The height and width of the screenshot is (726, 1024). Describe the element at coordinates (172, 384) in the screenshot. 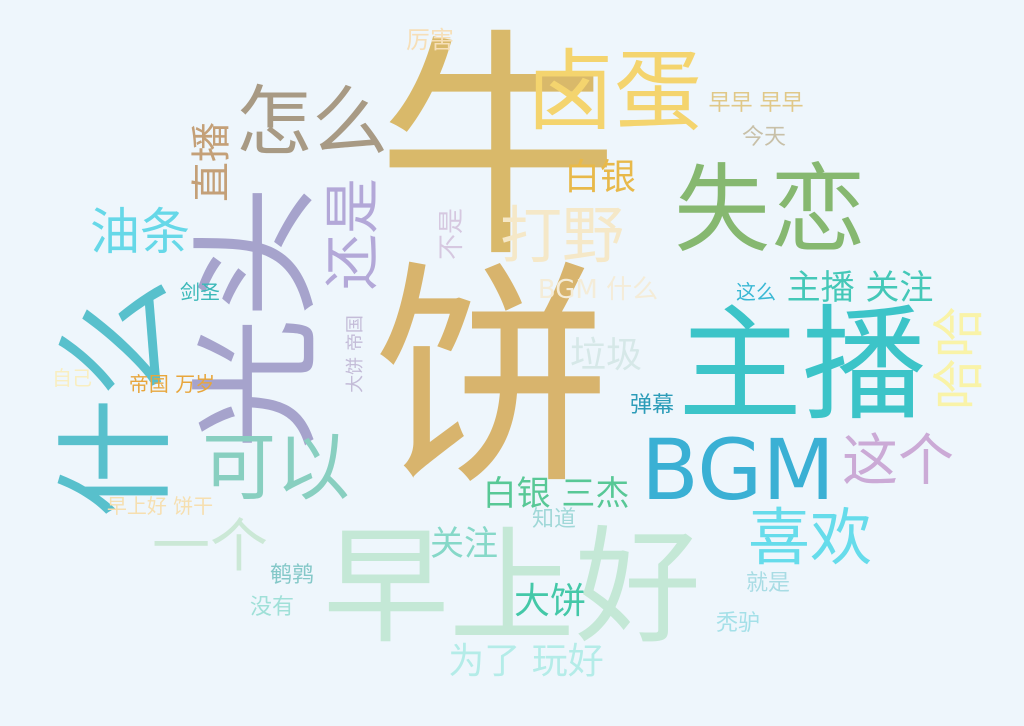

I see `word-diguo-wansui: 帝国 万岁` at that location.